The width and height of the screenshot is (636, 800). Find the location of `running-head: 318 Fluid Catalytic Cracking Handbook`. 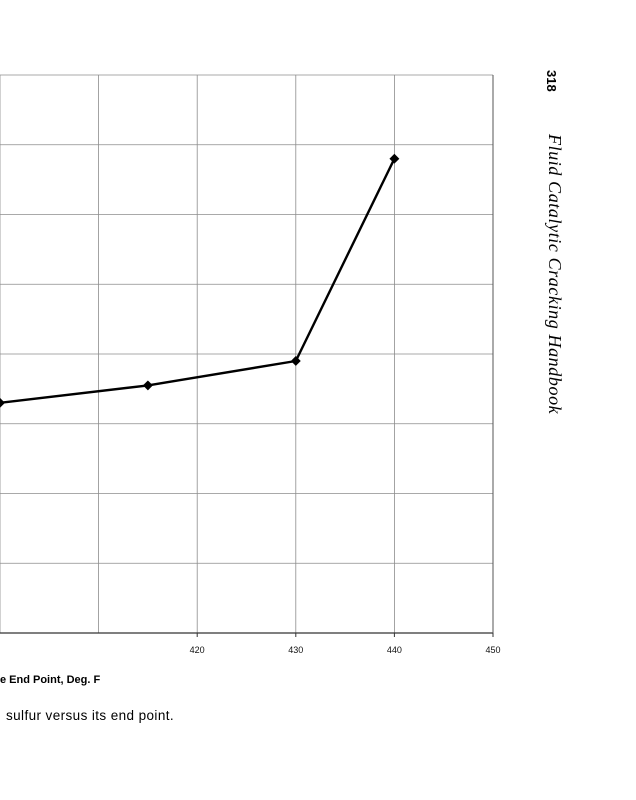

running-head: 318 Fluid Catalytic Cracking Handbook is located at coordinates (555, 280).